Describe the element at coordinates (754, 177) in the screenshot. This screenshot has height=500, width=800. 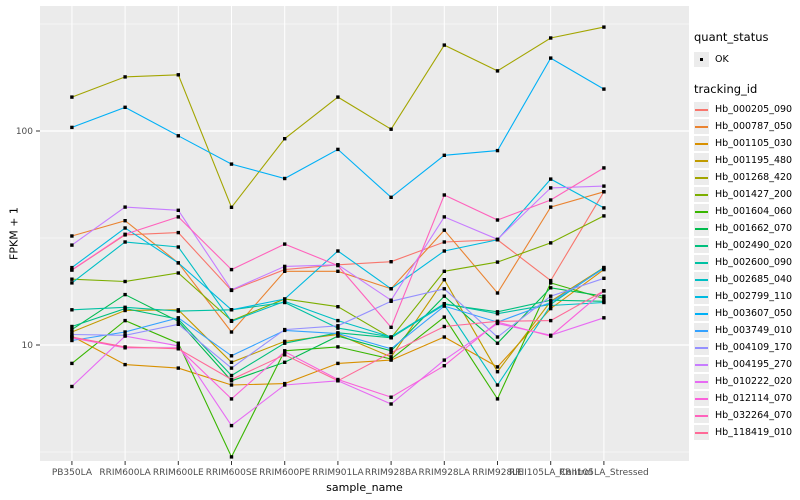
I see `legend-item-label: Hb_001268_420` at that location.